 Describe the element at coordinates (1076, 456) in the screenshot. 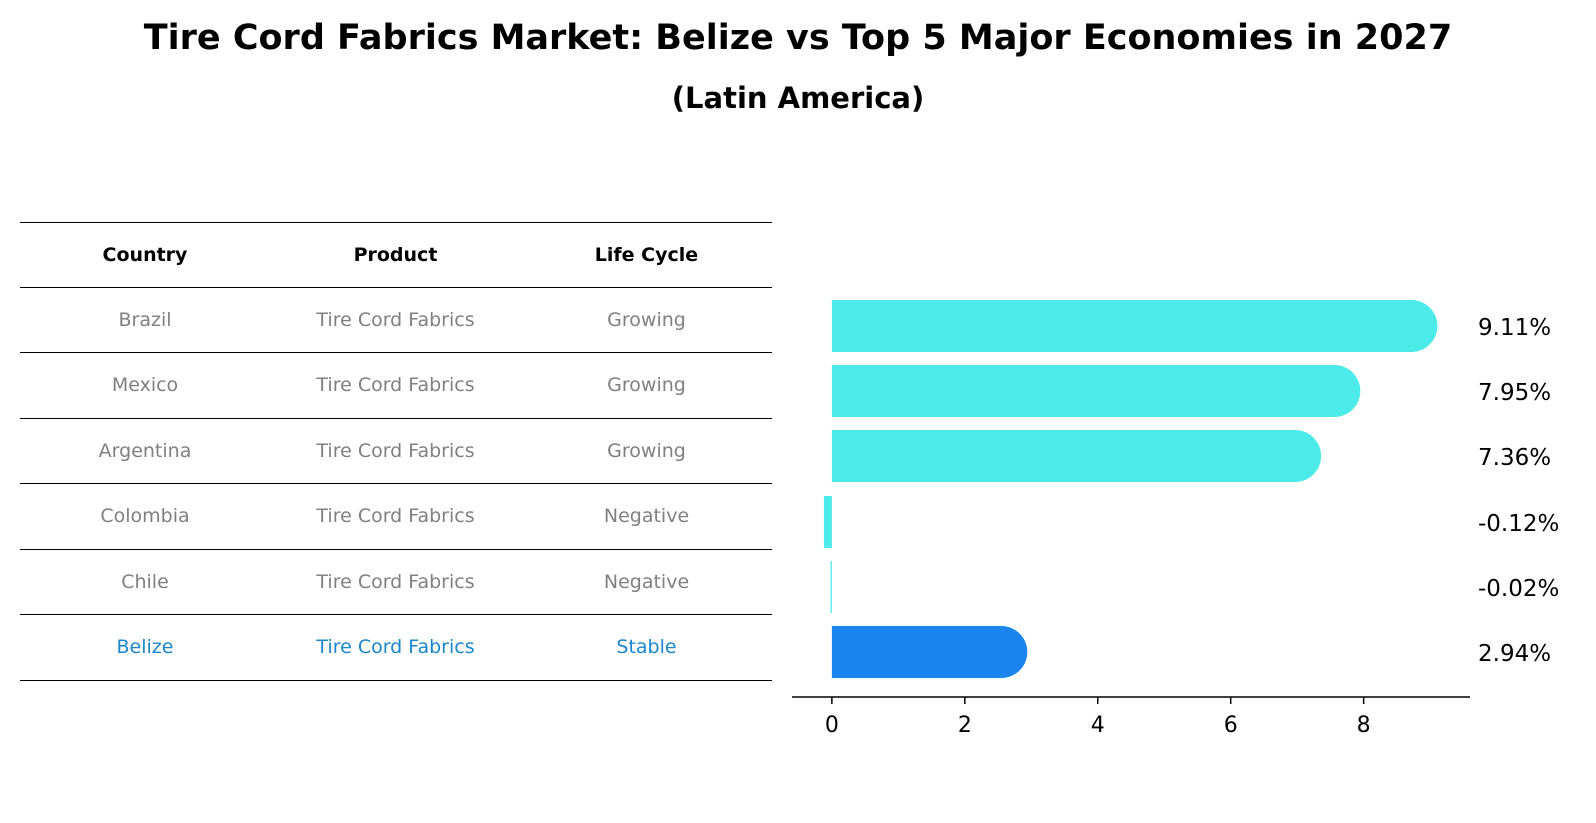

I see `bar-argentina` at that location.